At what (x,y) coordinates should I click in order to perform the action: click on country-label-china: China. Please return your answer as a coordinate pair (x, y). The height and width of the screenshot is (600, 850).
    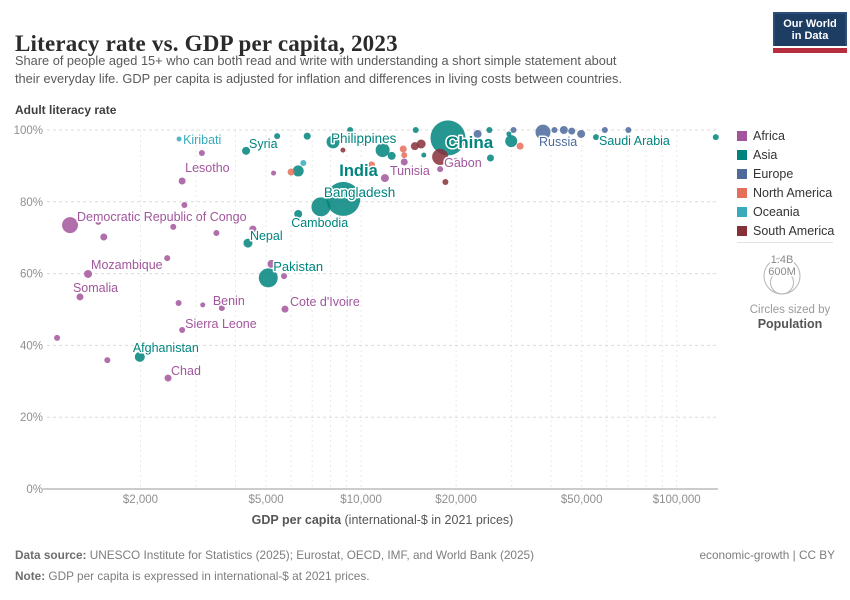
    Looking at the image, I should click on (469, 142).